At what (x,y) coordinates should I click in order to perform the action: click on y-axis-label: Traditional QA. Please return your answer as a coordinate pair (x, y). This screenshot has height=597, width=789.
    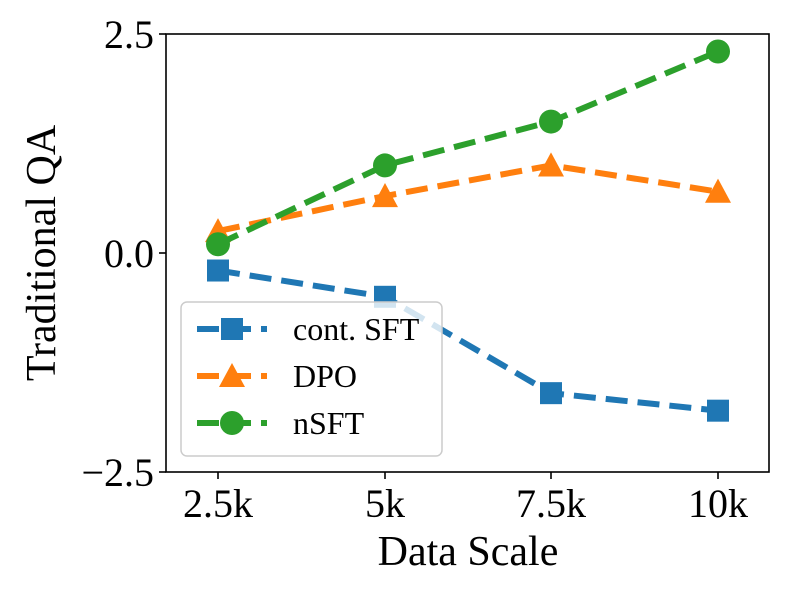
    Looking at the image, I should click on (42, 252).